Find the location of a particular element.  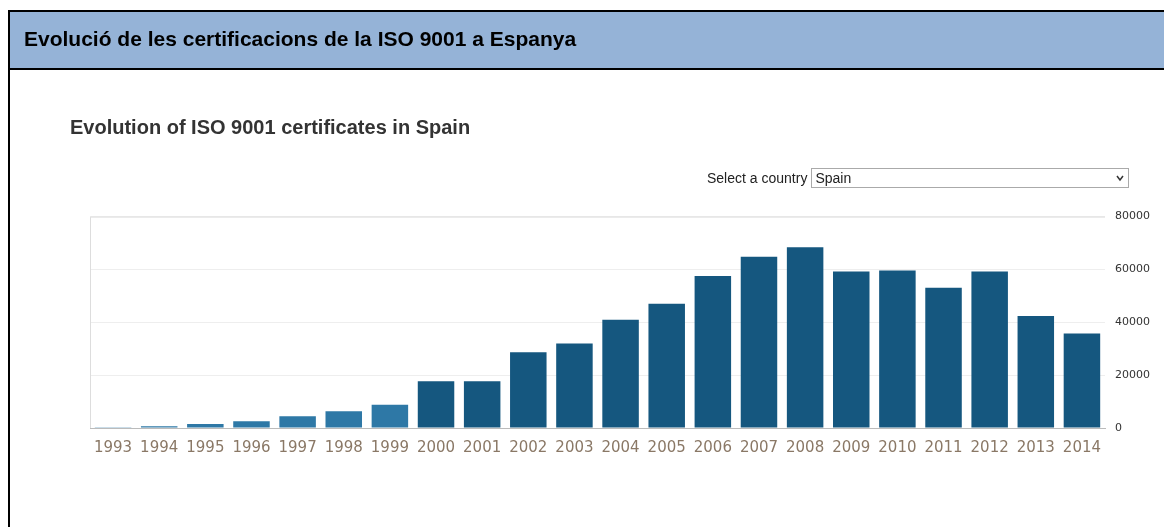

text: Spain is located at coordinates (833, 178).